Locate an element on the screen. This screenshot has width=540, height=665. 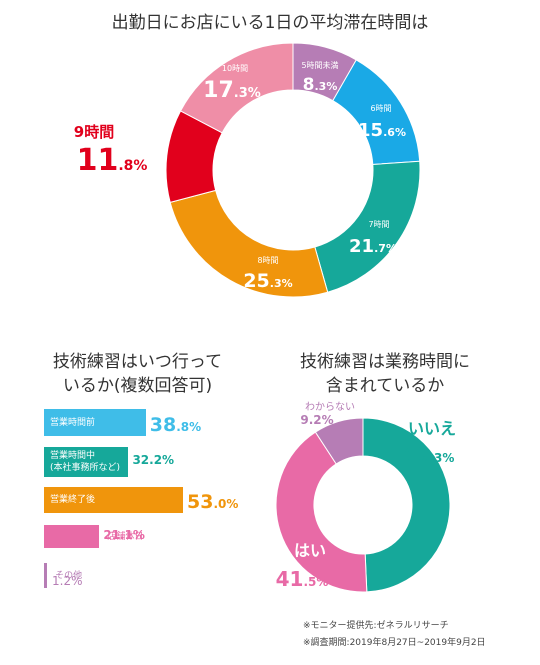
chart1-title: 出勤日にお店にいる1日の平均滞在時間は is located at coordinates (270, 23).